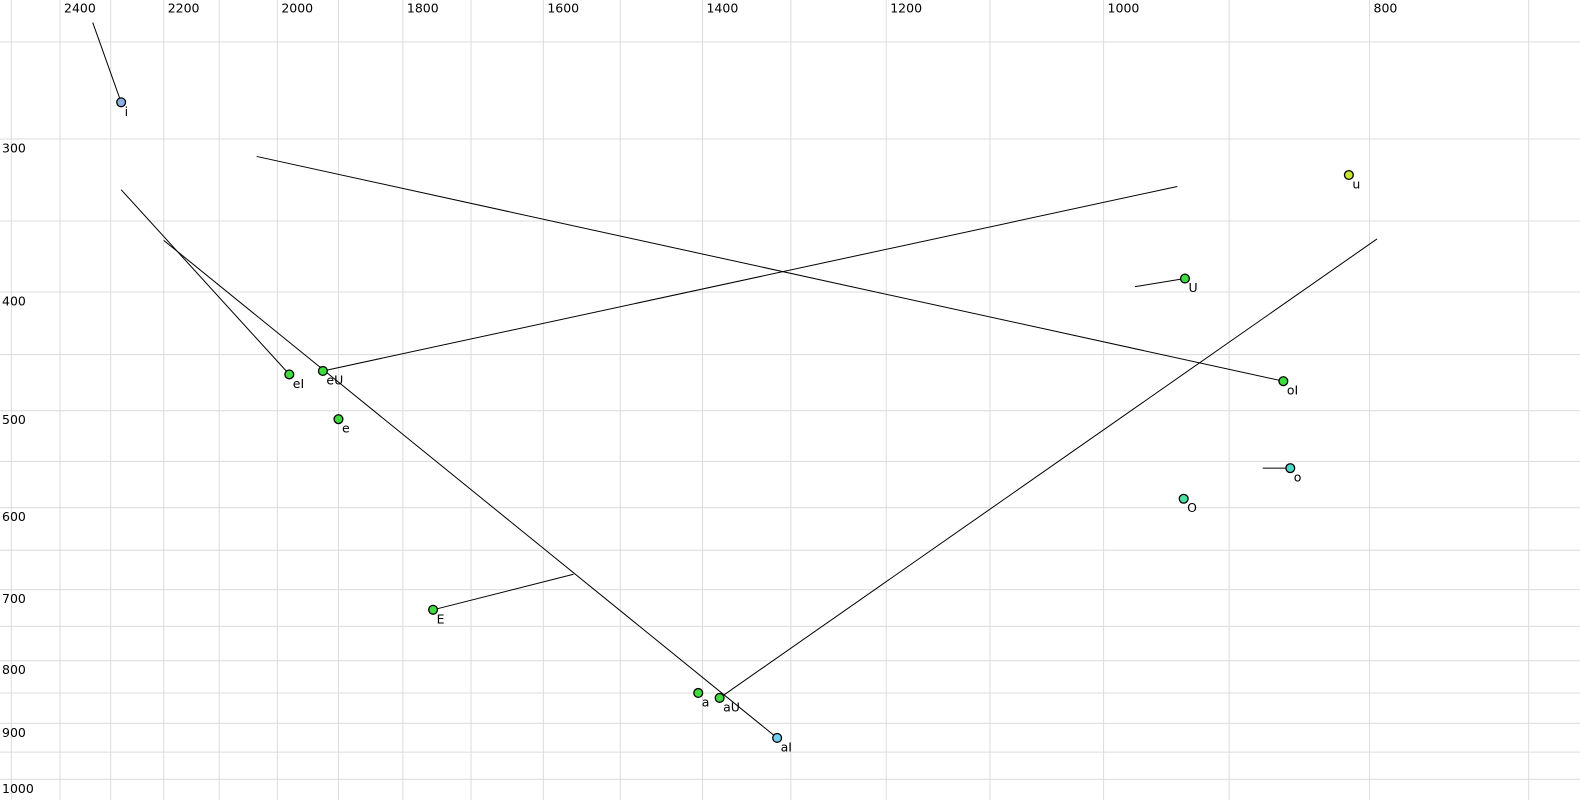 This screenshot has height=804, width=1580. What do you see at coordinates (121, 102) in the screenshot?
I see `vowel-point-i` at bounding box center [121, 102].